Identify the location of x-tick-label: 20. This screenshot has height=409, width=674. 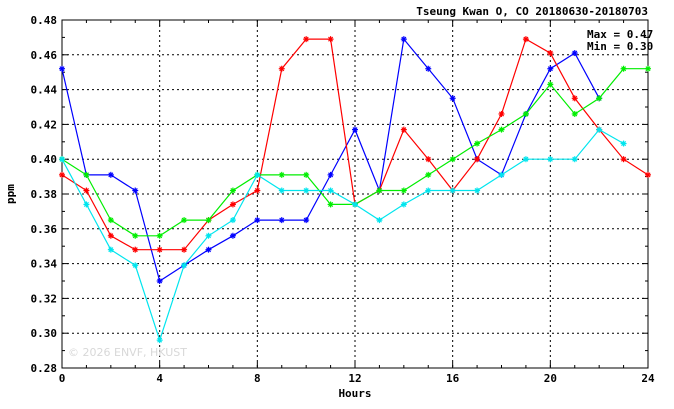
(550, 378).